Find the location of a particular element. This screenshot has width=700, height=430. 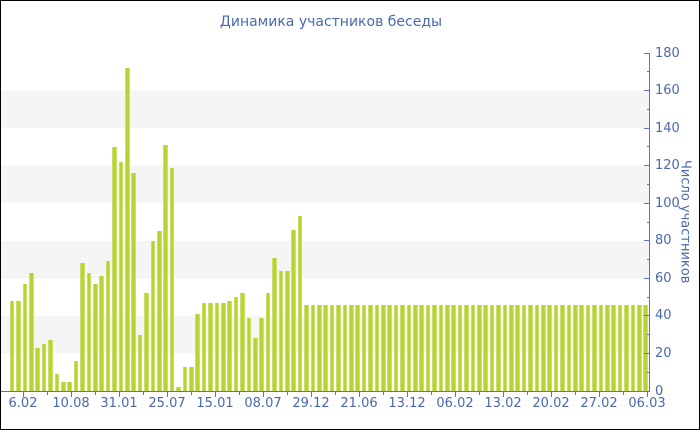

y-tick-label: 20 is located at coordinates (663, 353).